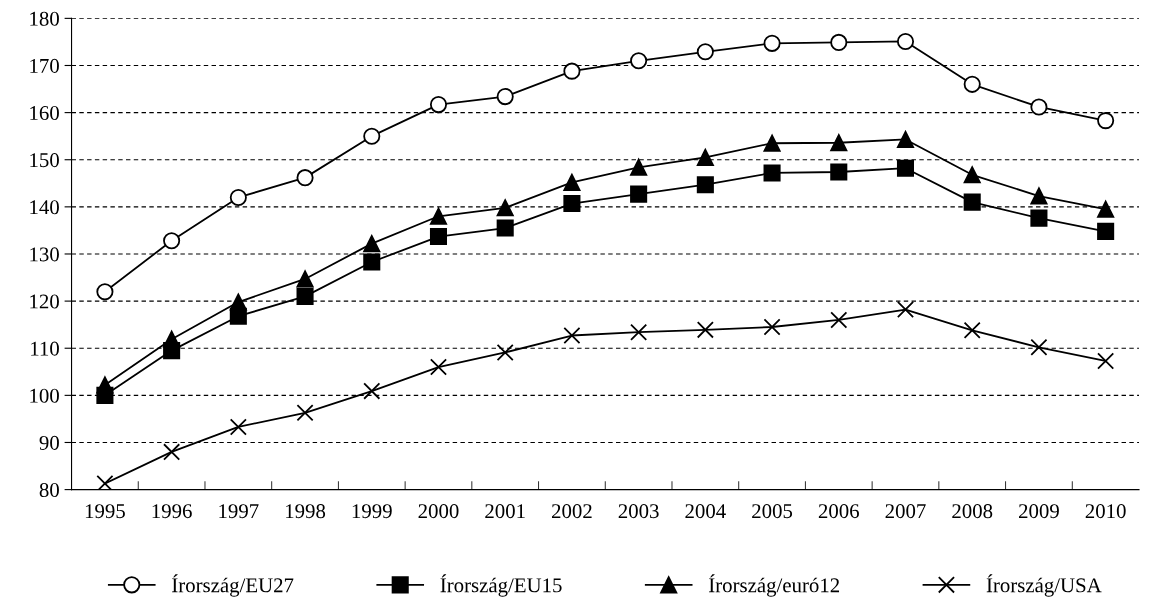  I want to click on y-tick-label: 140, so click(44, 207).